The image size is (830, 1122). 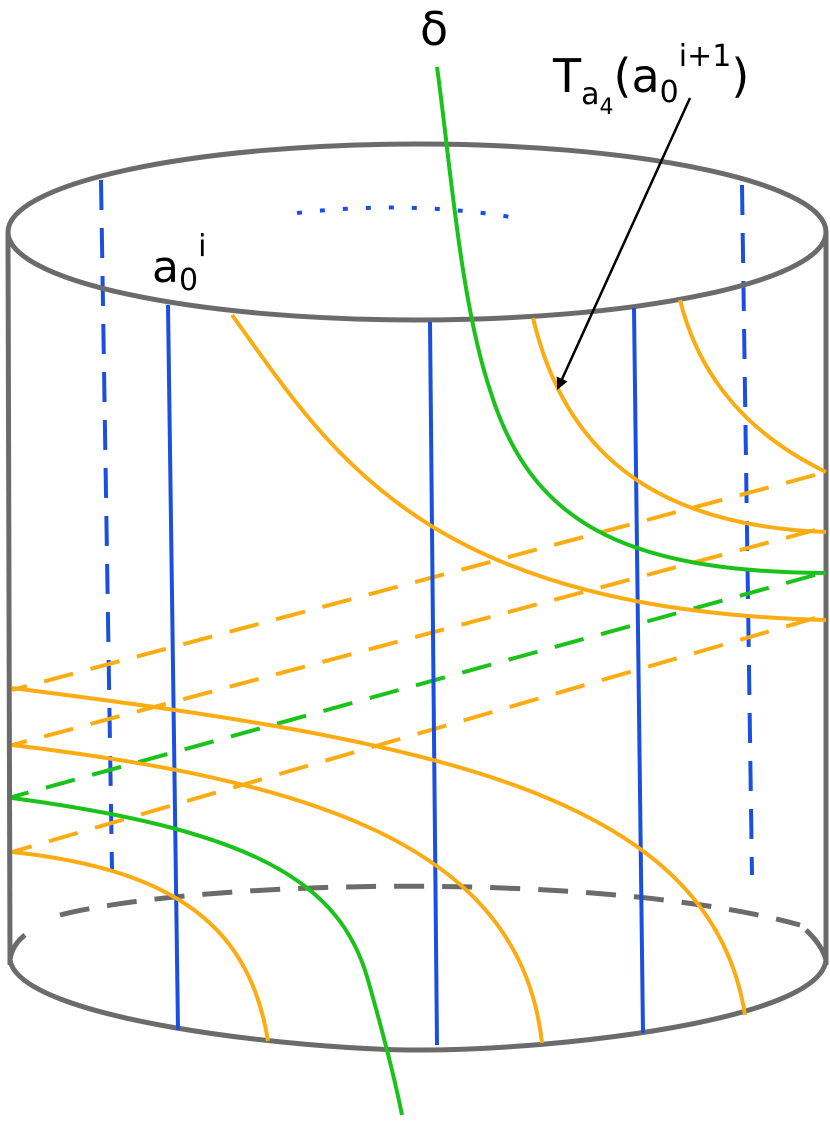 What do you see at coordinates (418, 1006) in the screenshot?
I see `cylinder-bottom-front` at bounding box center [418, 1006].